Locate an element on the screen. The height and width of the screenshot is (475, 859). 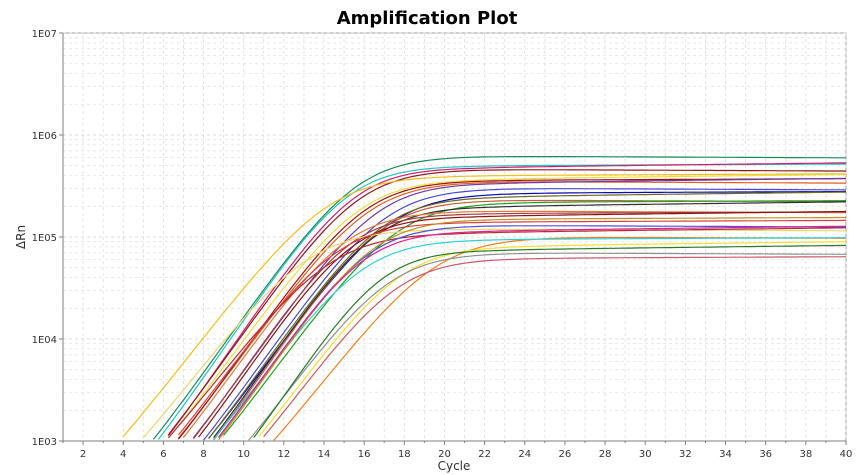
x-tick-label: 18 is located at coordinates (404, 454).